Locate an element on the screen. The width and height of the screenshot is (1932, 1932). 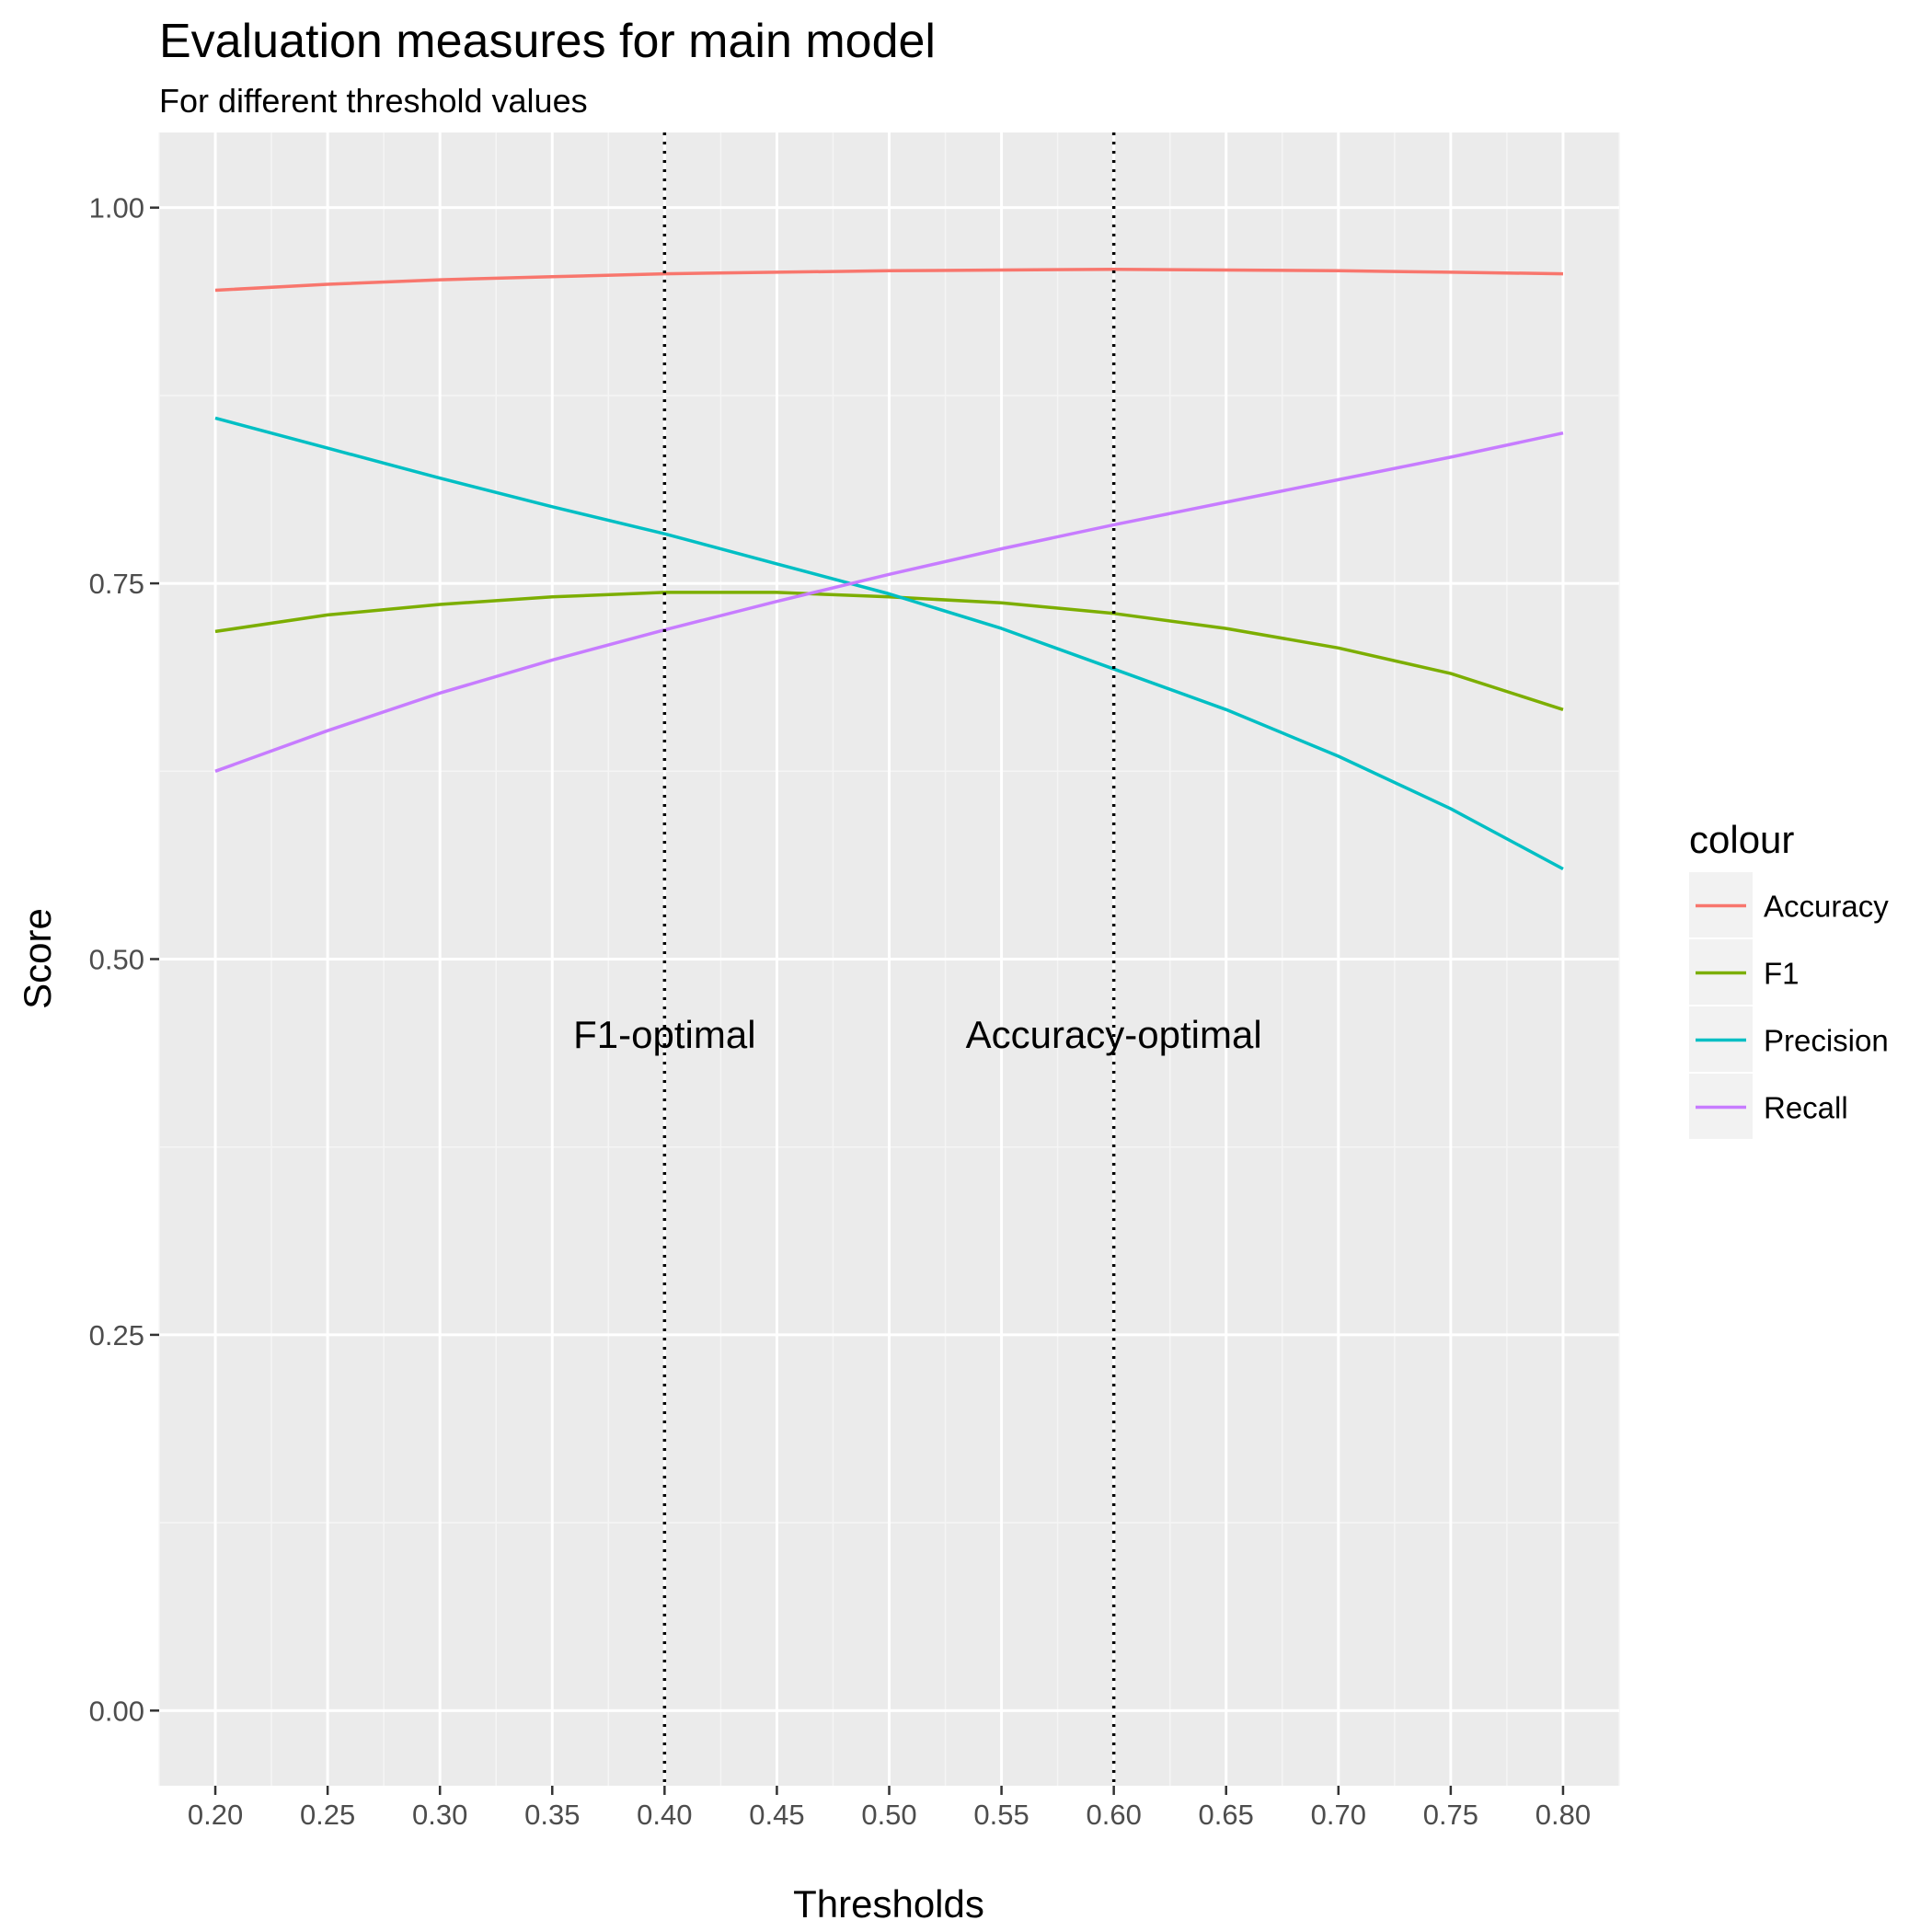
x-tick-label: 0.65 is located at coordinates (1226, 1815).